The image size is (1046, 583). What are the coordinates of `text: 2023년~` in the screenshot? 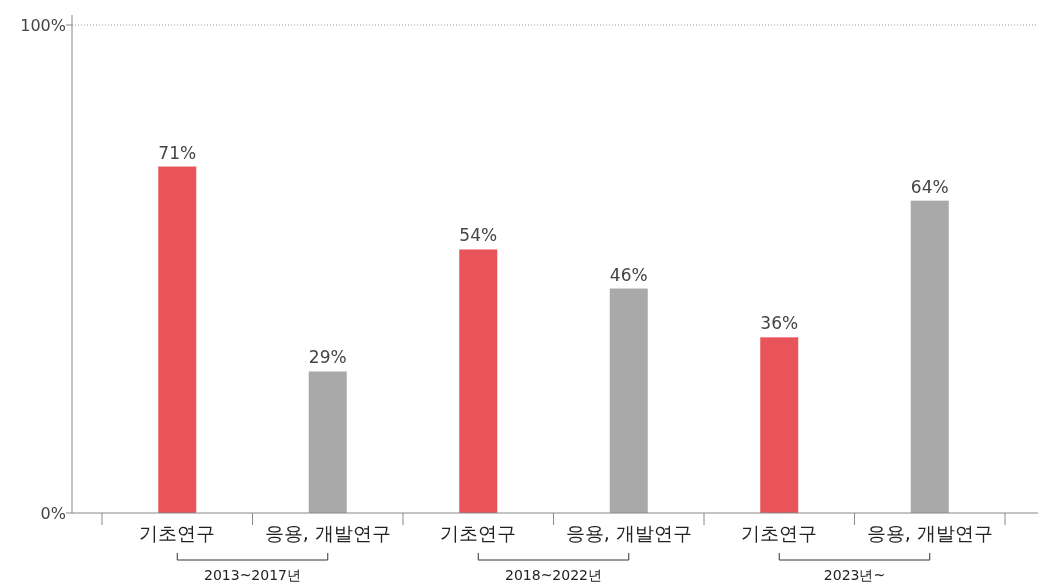 It's located at (854, 575).